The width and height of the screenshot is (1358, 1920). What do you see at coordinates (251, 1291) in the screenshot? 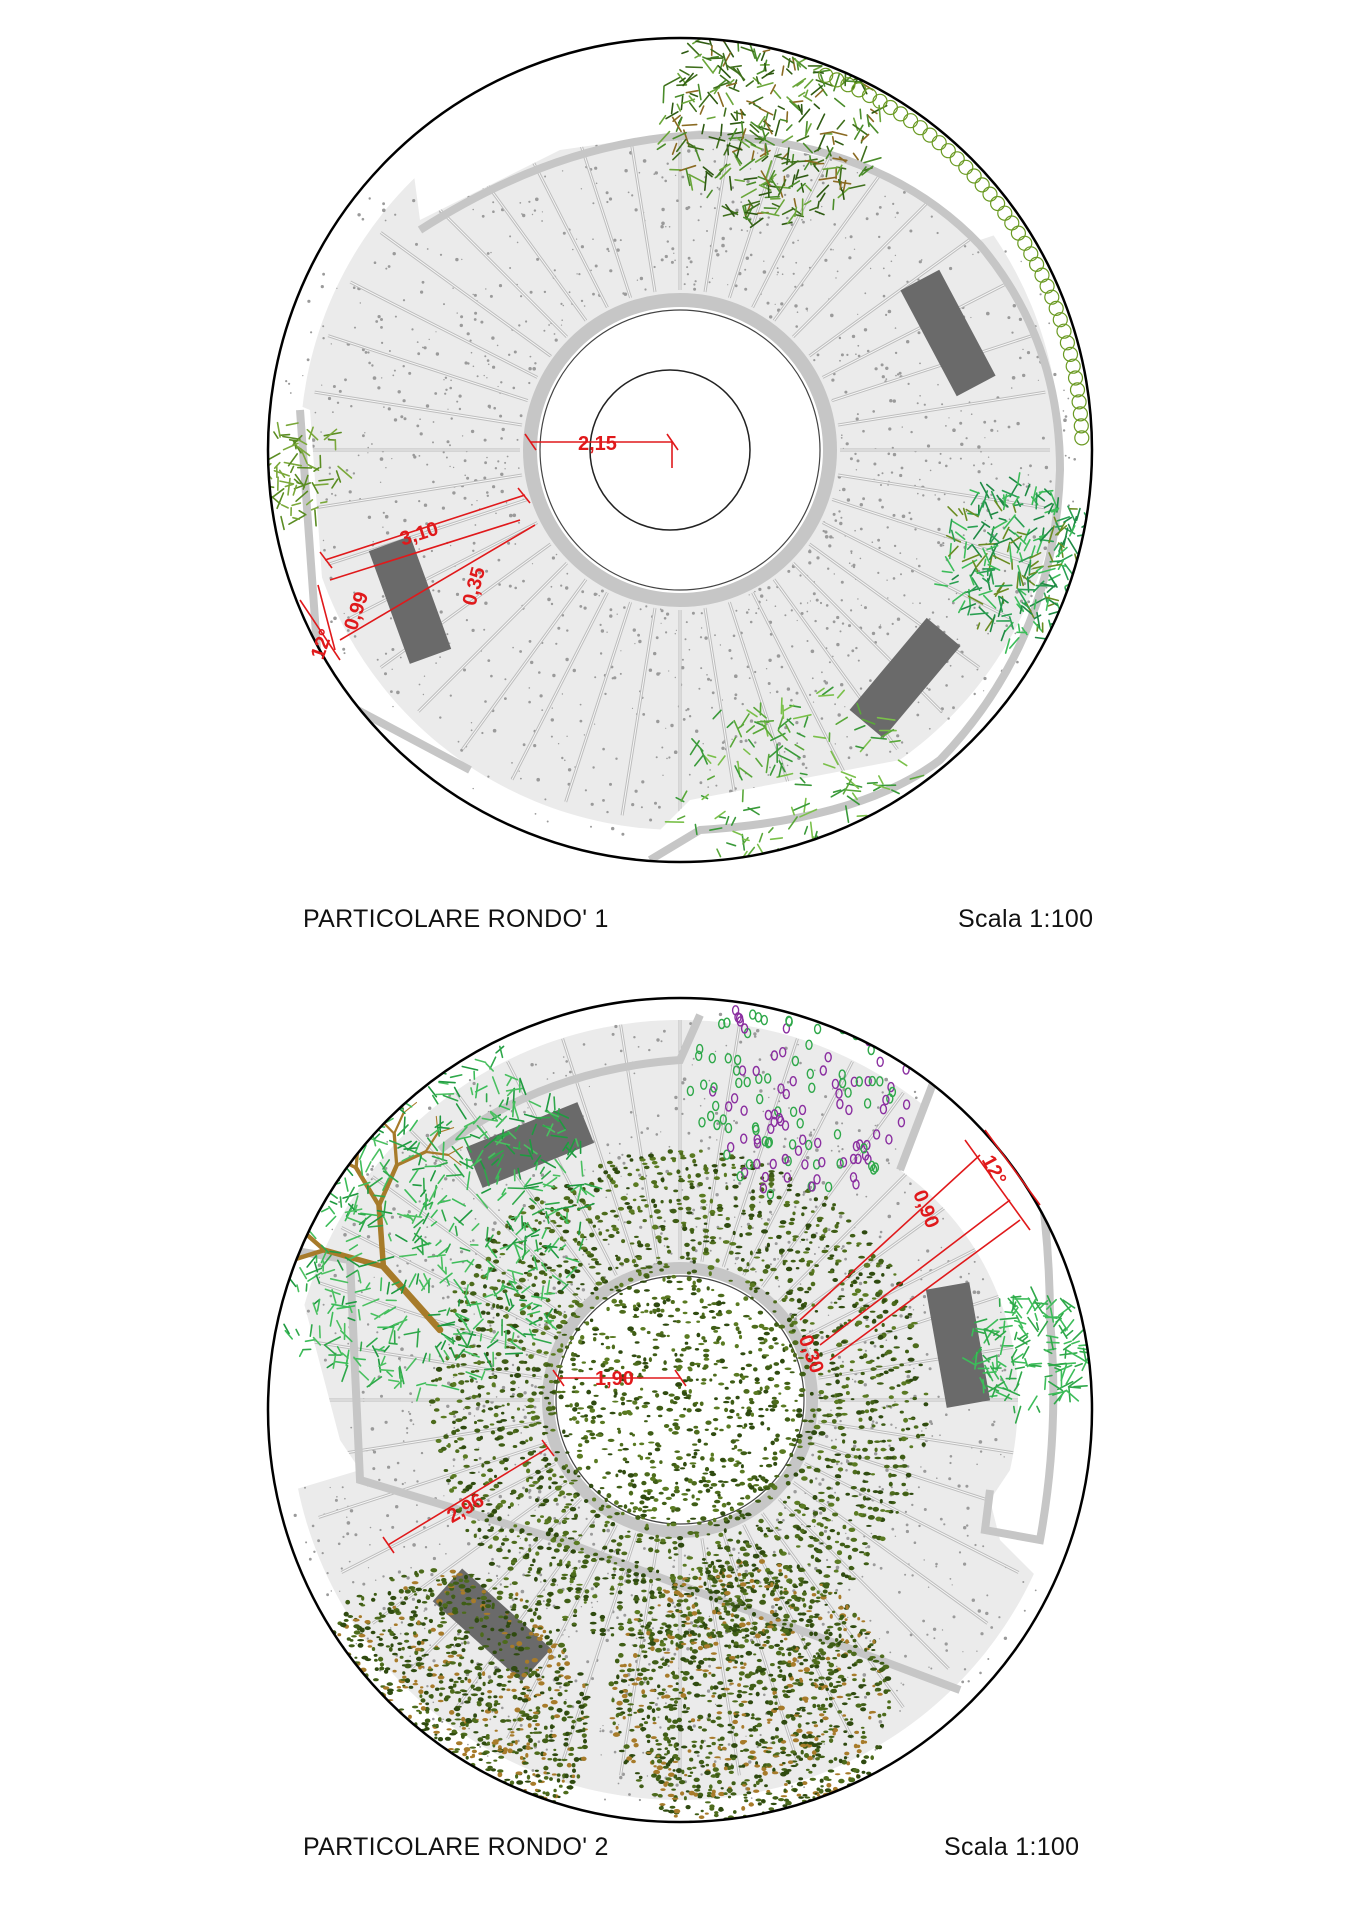
I see `trunk-branch` at bounding box center [251, 1291].